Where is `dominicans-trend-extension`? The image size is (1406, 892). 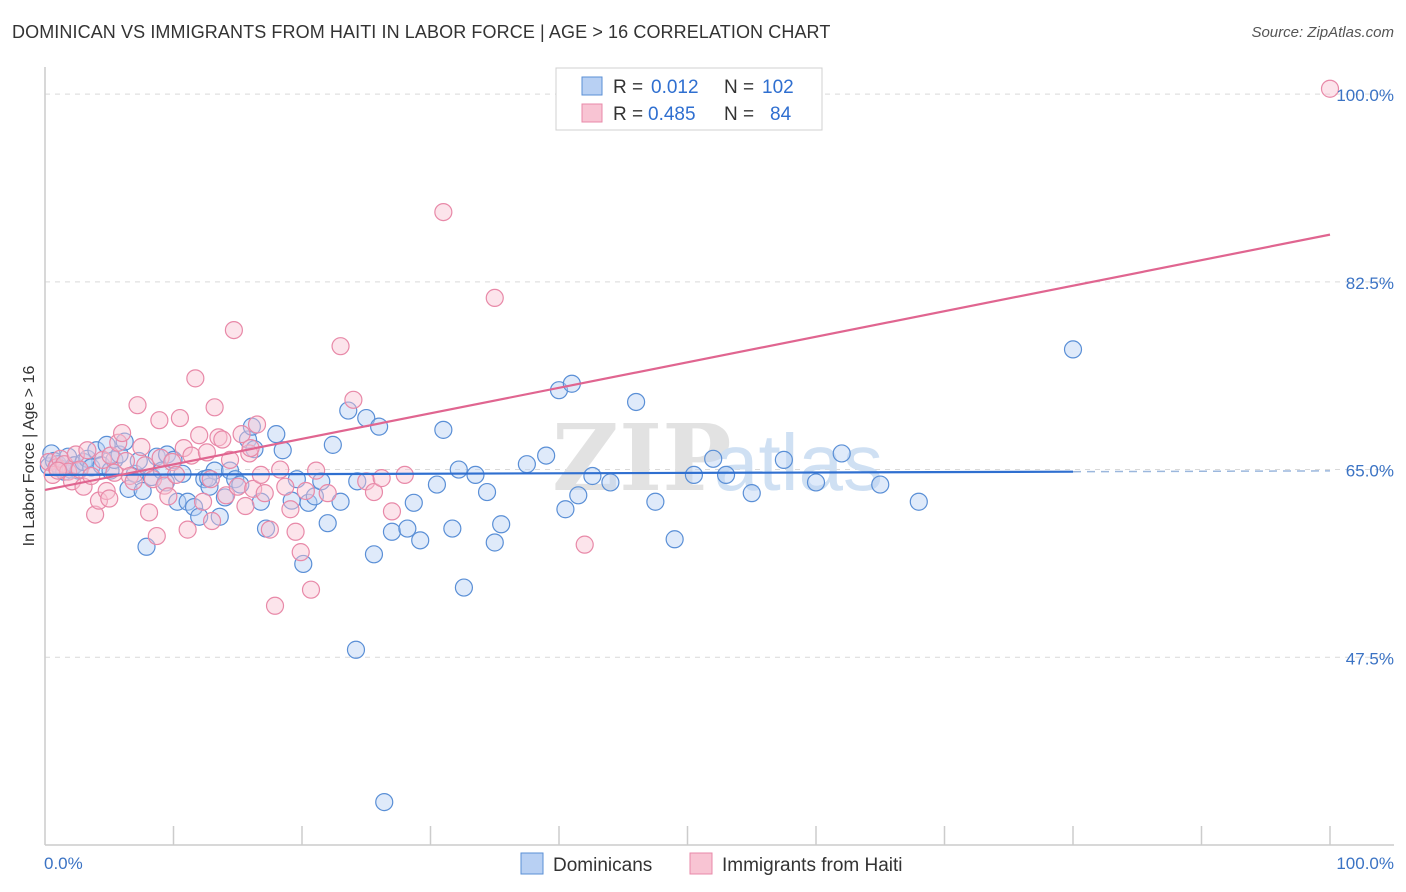 dominicans-trend-extension is located at coordinates (1201, 471).